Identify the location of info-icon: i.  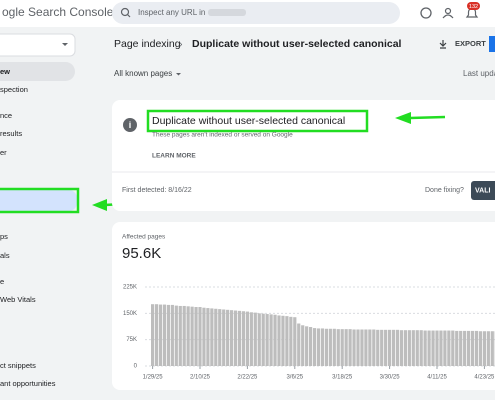
(130, 125).